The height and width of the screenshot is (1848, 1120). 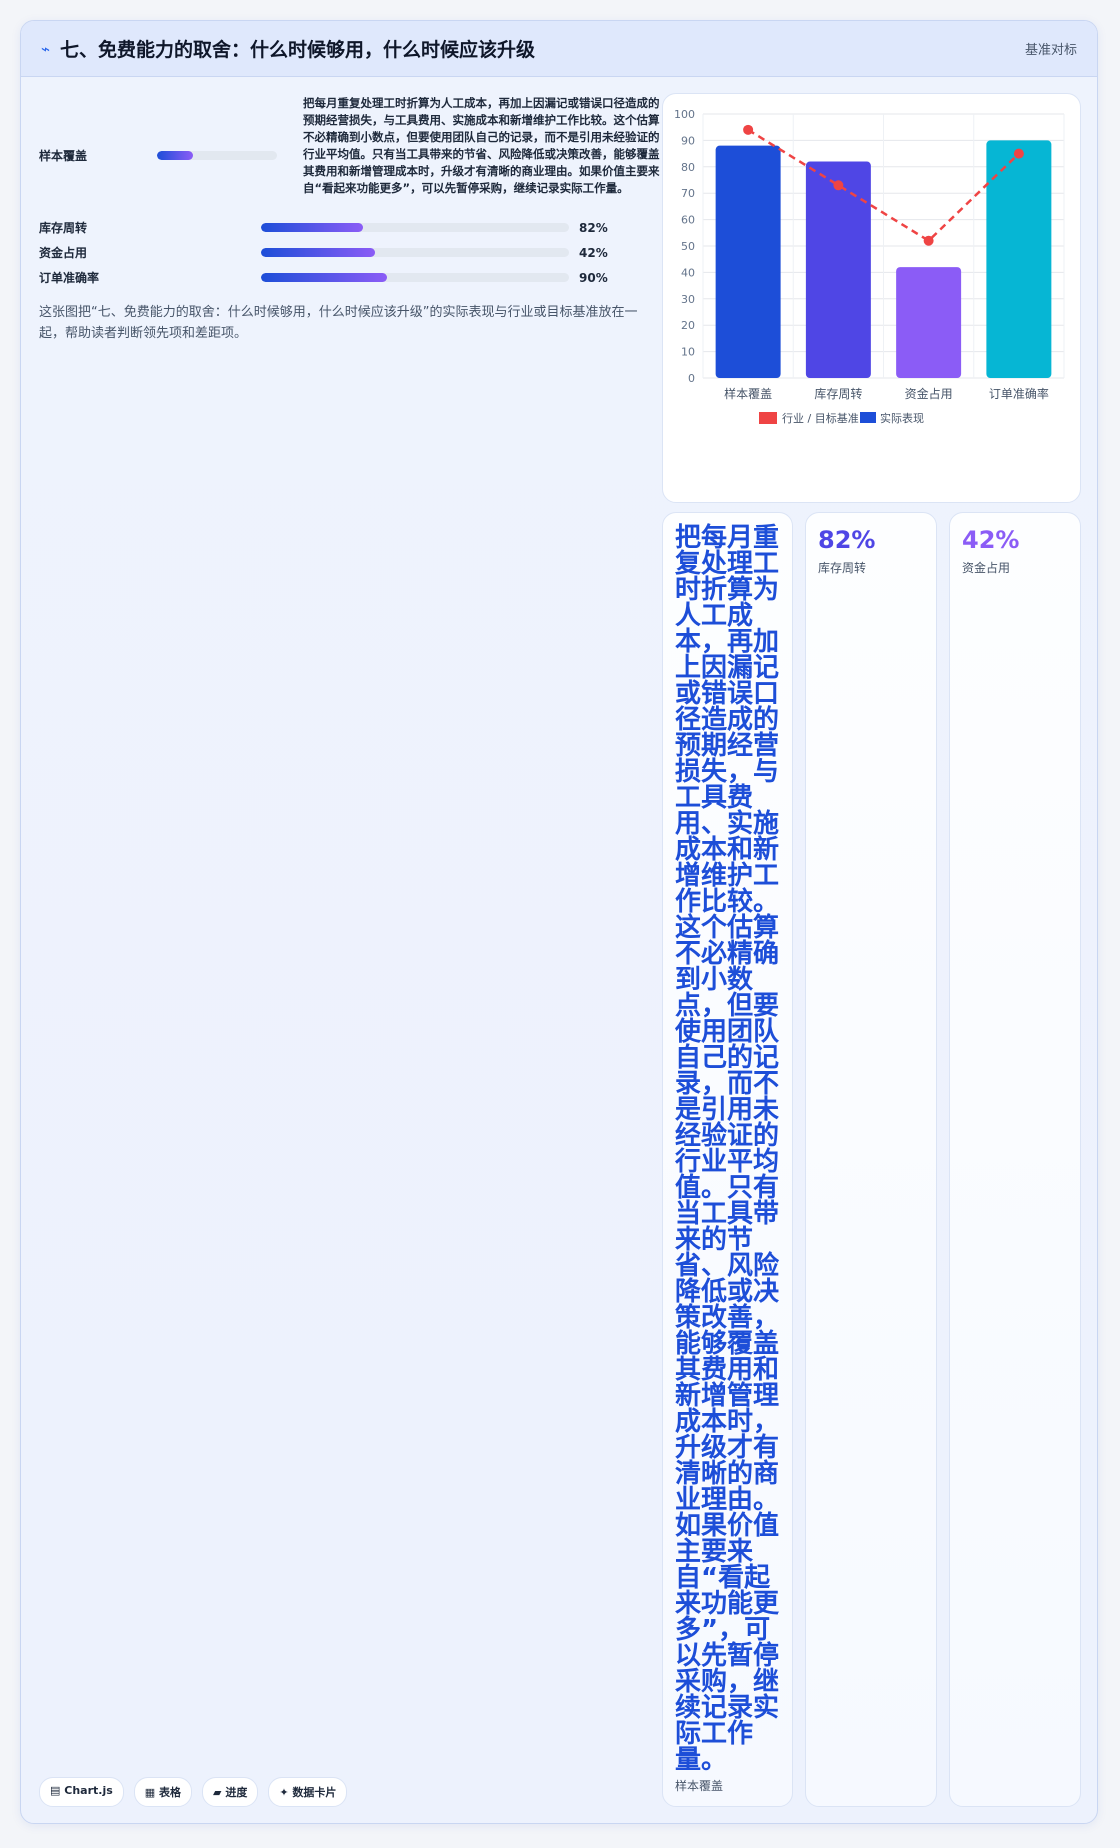 What do you see at coordinates (691, 378) in the screenshot?
I see `y-tick-label: 0` at bounding box center [691, 378].